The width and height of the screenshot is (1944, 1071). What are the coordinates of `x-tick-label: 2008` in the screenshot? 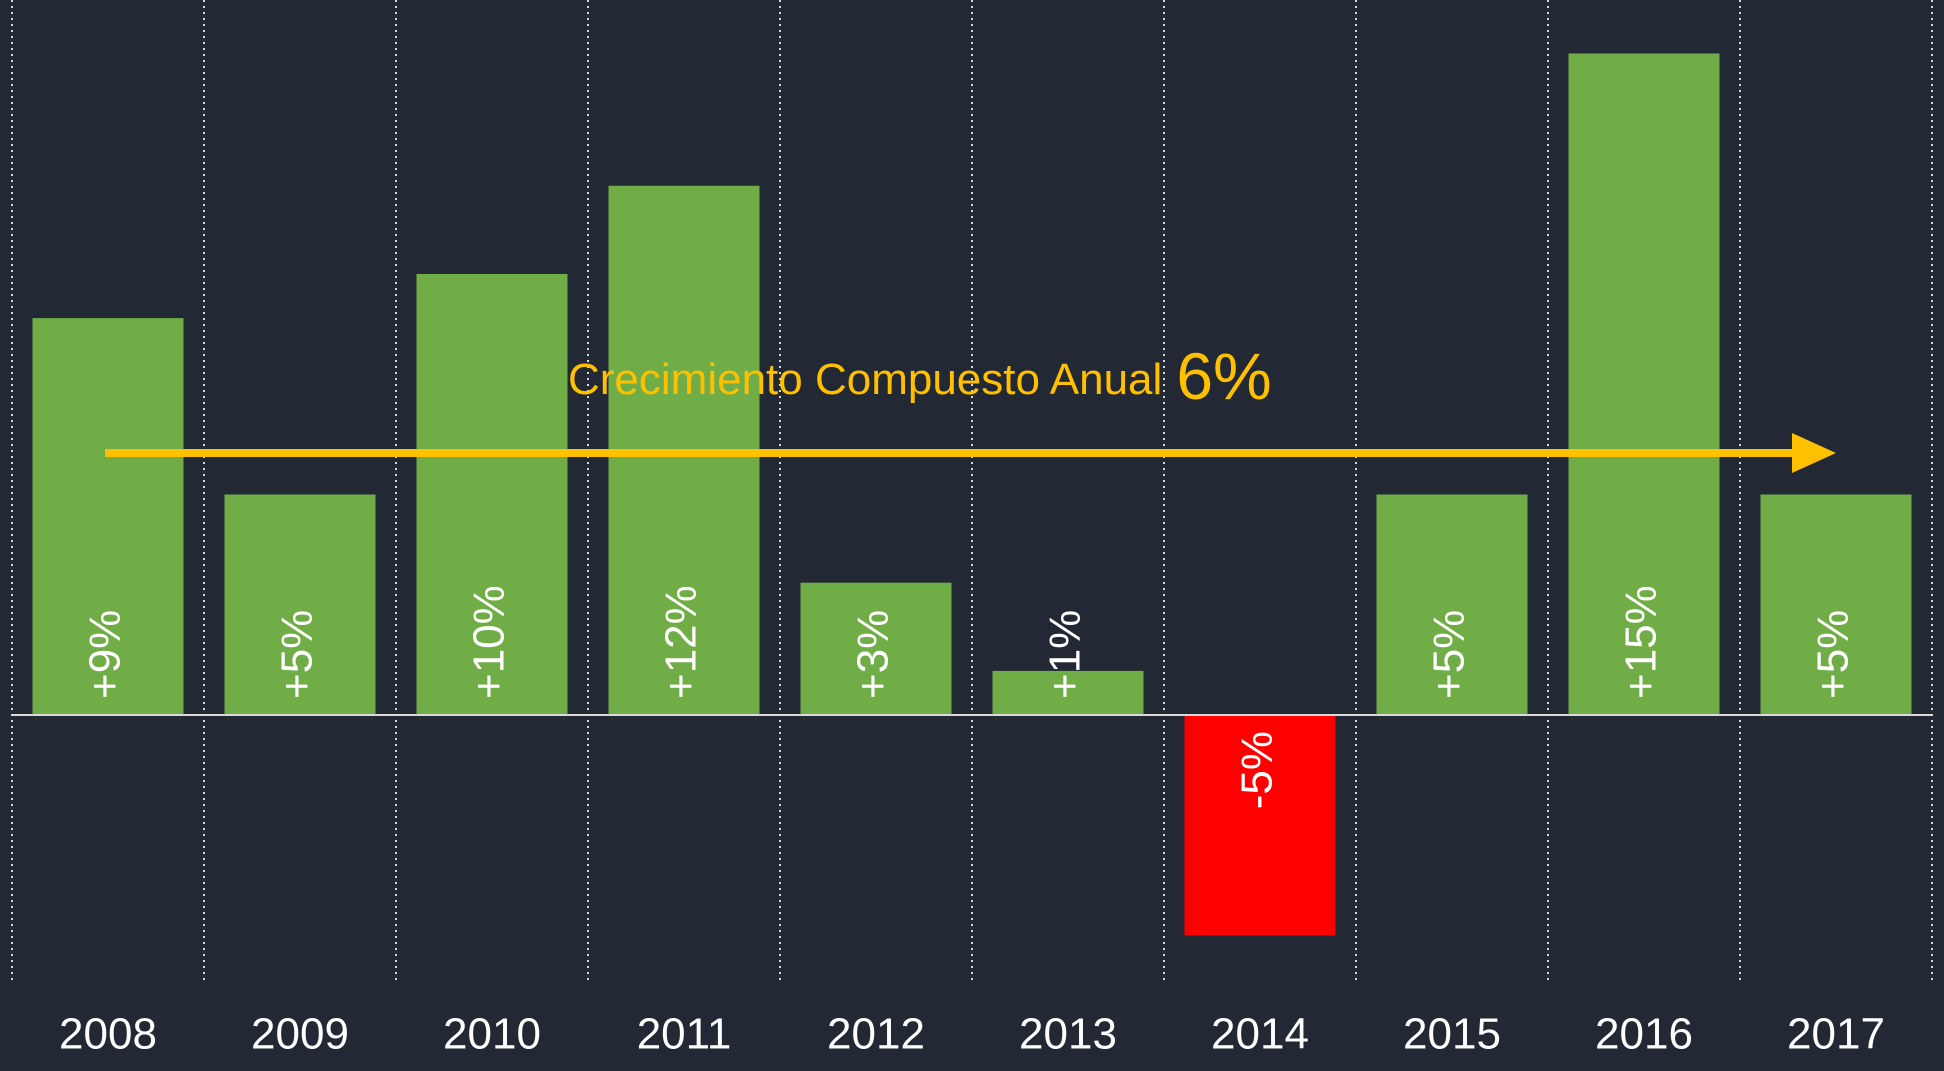 It's located at (108, 1034).